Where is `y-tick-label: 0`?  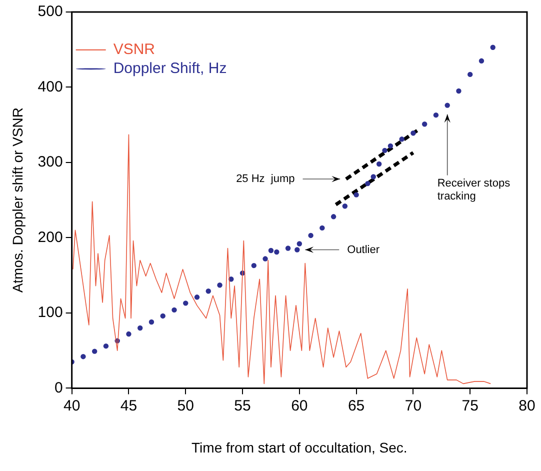 y-tick-label: 0 is located at coordinates (58, 387).